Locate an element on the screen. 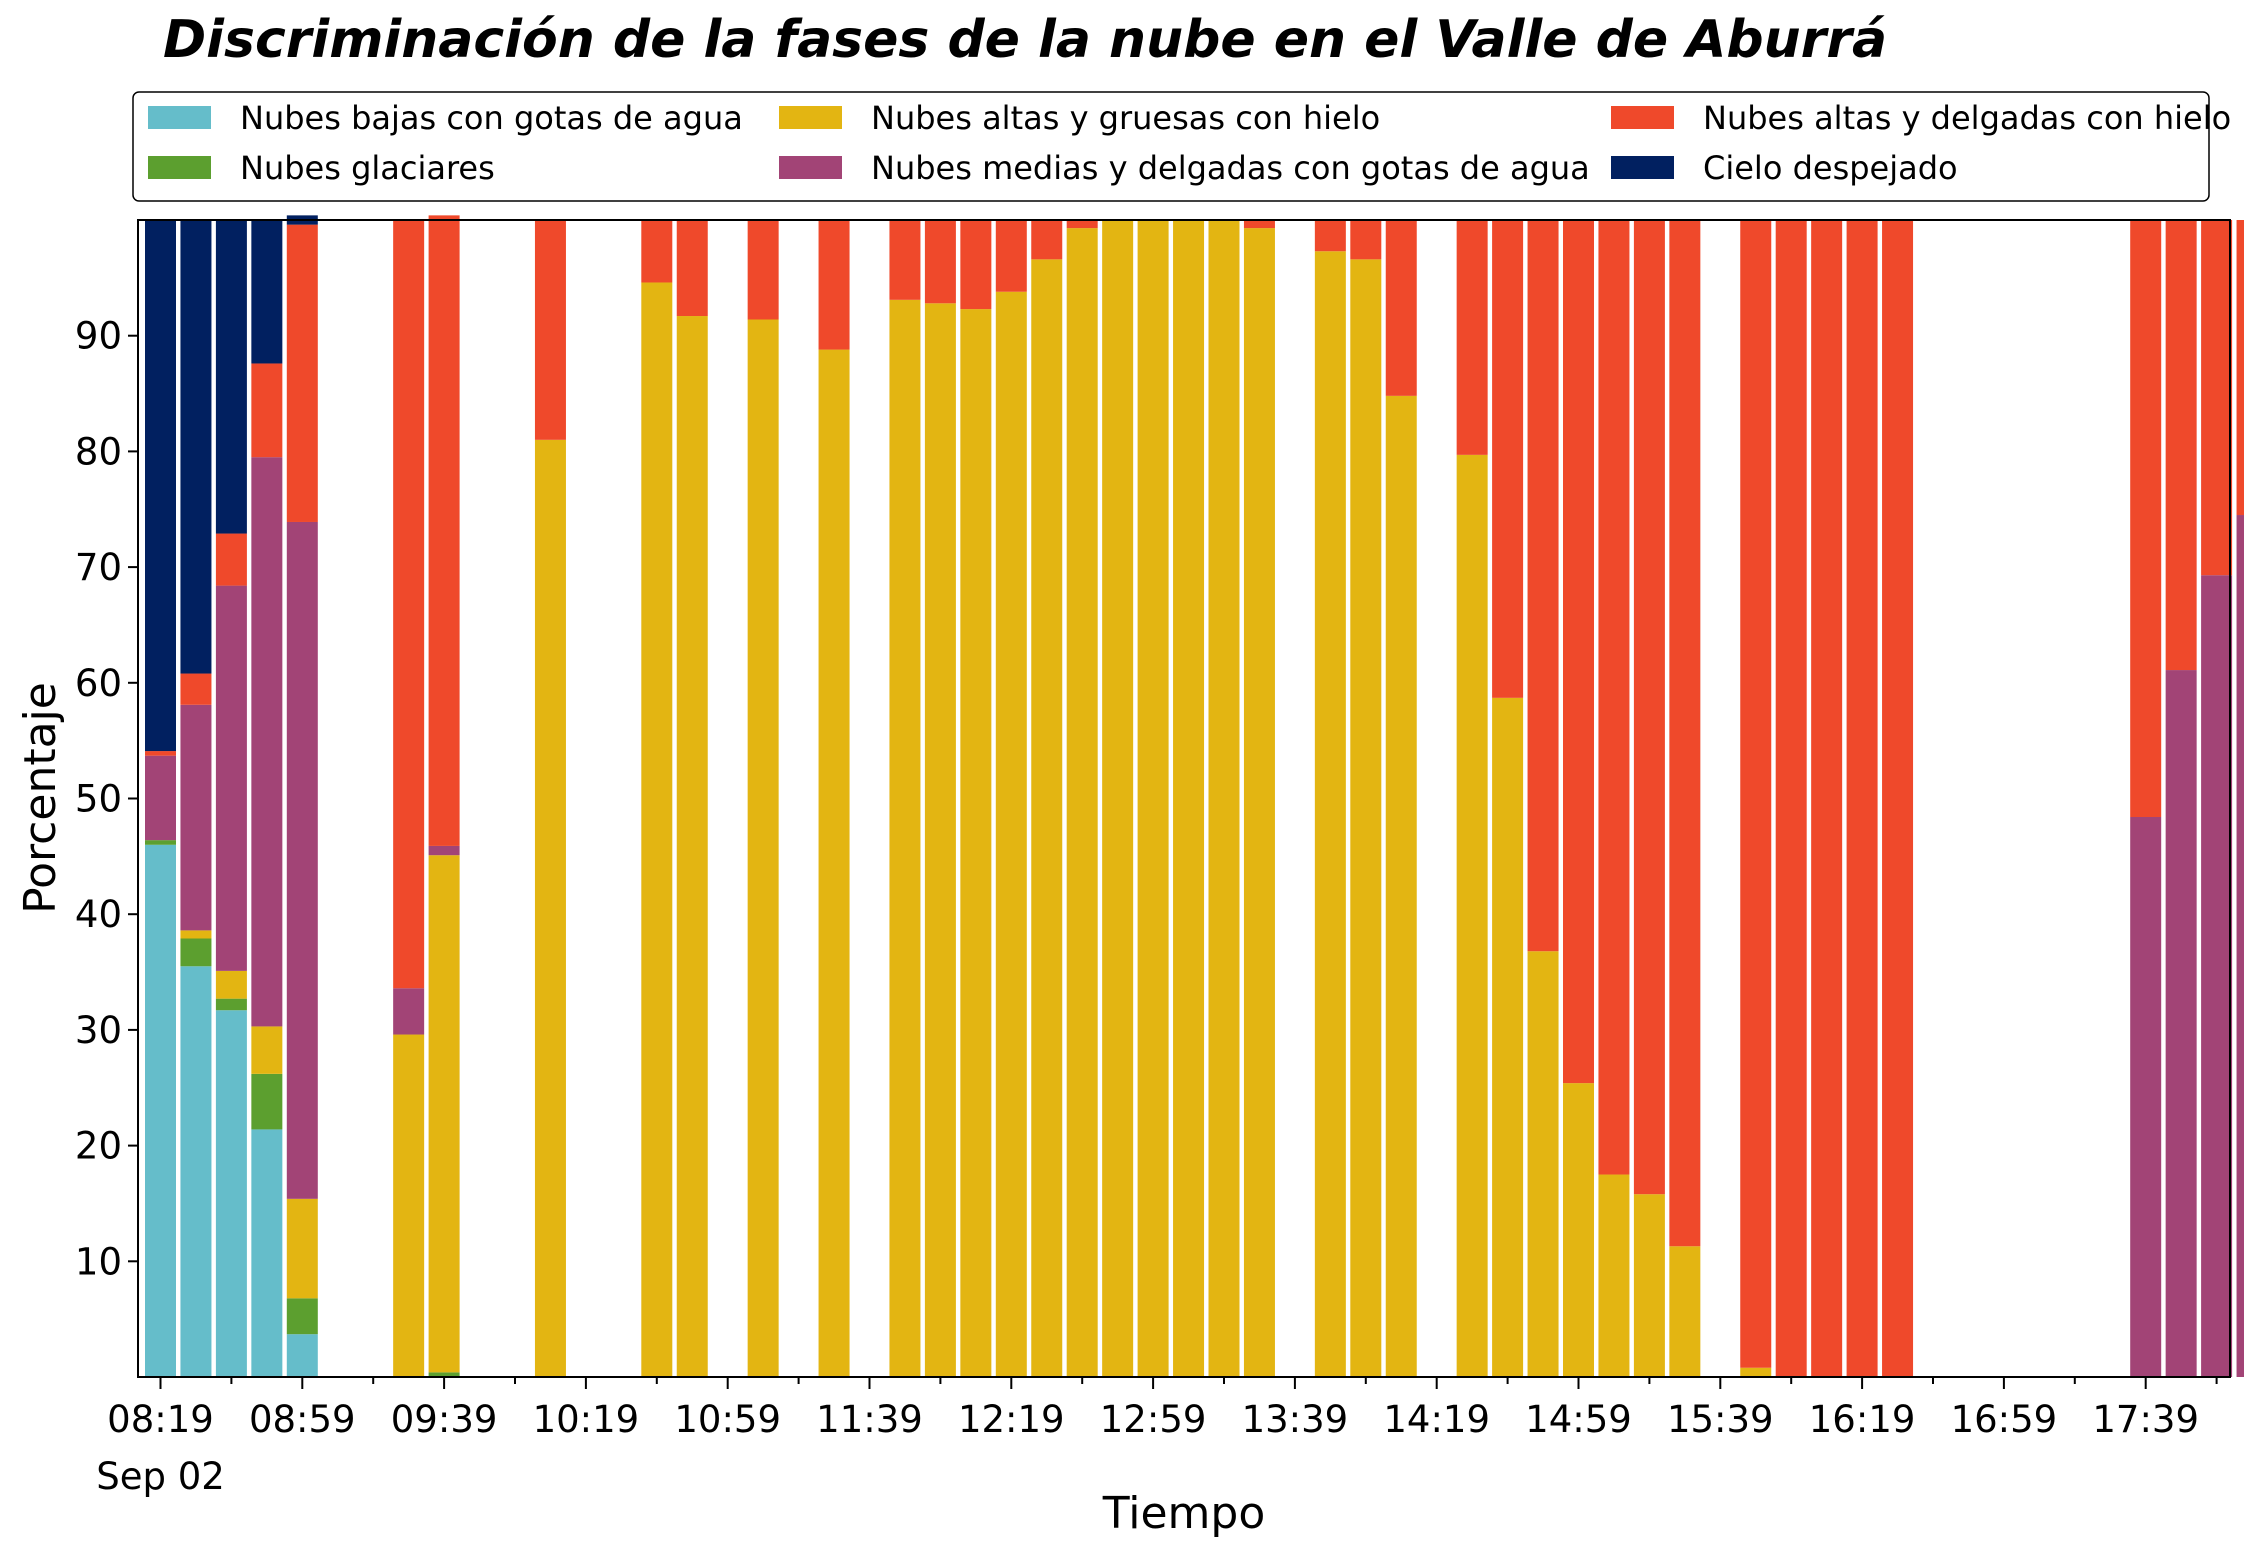 This screenshot has width=2244, height=1559. y-tick-label: 60 is located at coordinates (98, 683).